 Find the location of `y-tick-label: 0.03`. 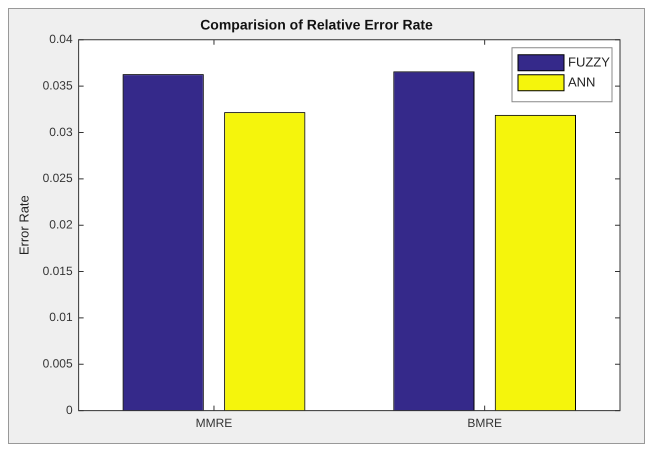

y-tick-label: 0.03 is located at coordinates (61, 131).